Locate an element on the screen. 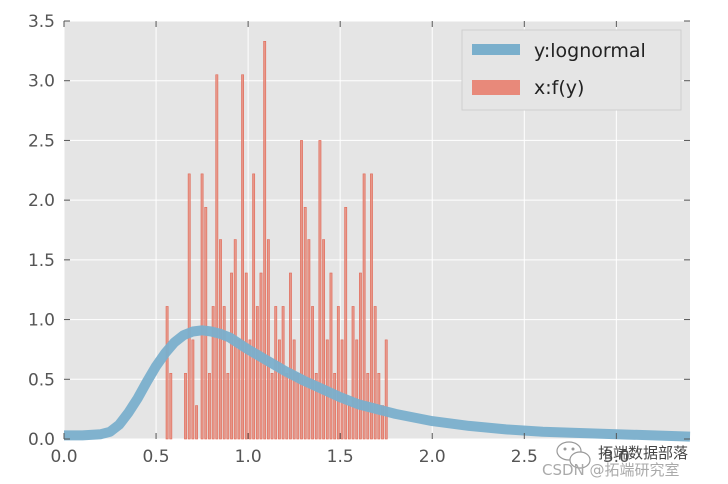 The height and width of the screenshot is (484, 728). y-tick-label: 0.5 is located at coordinates (41, 380).